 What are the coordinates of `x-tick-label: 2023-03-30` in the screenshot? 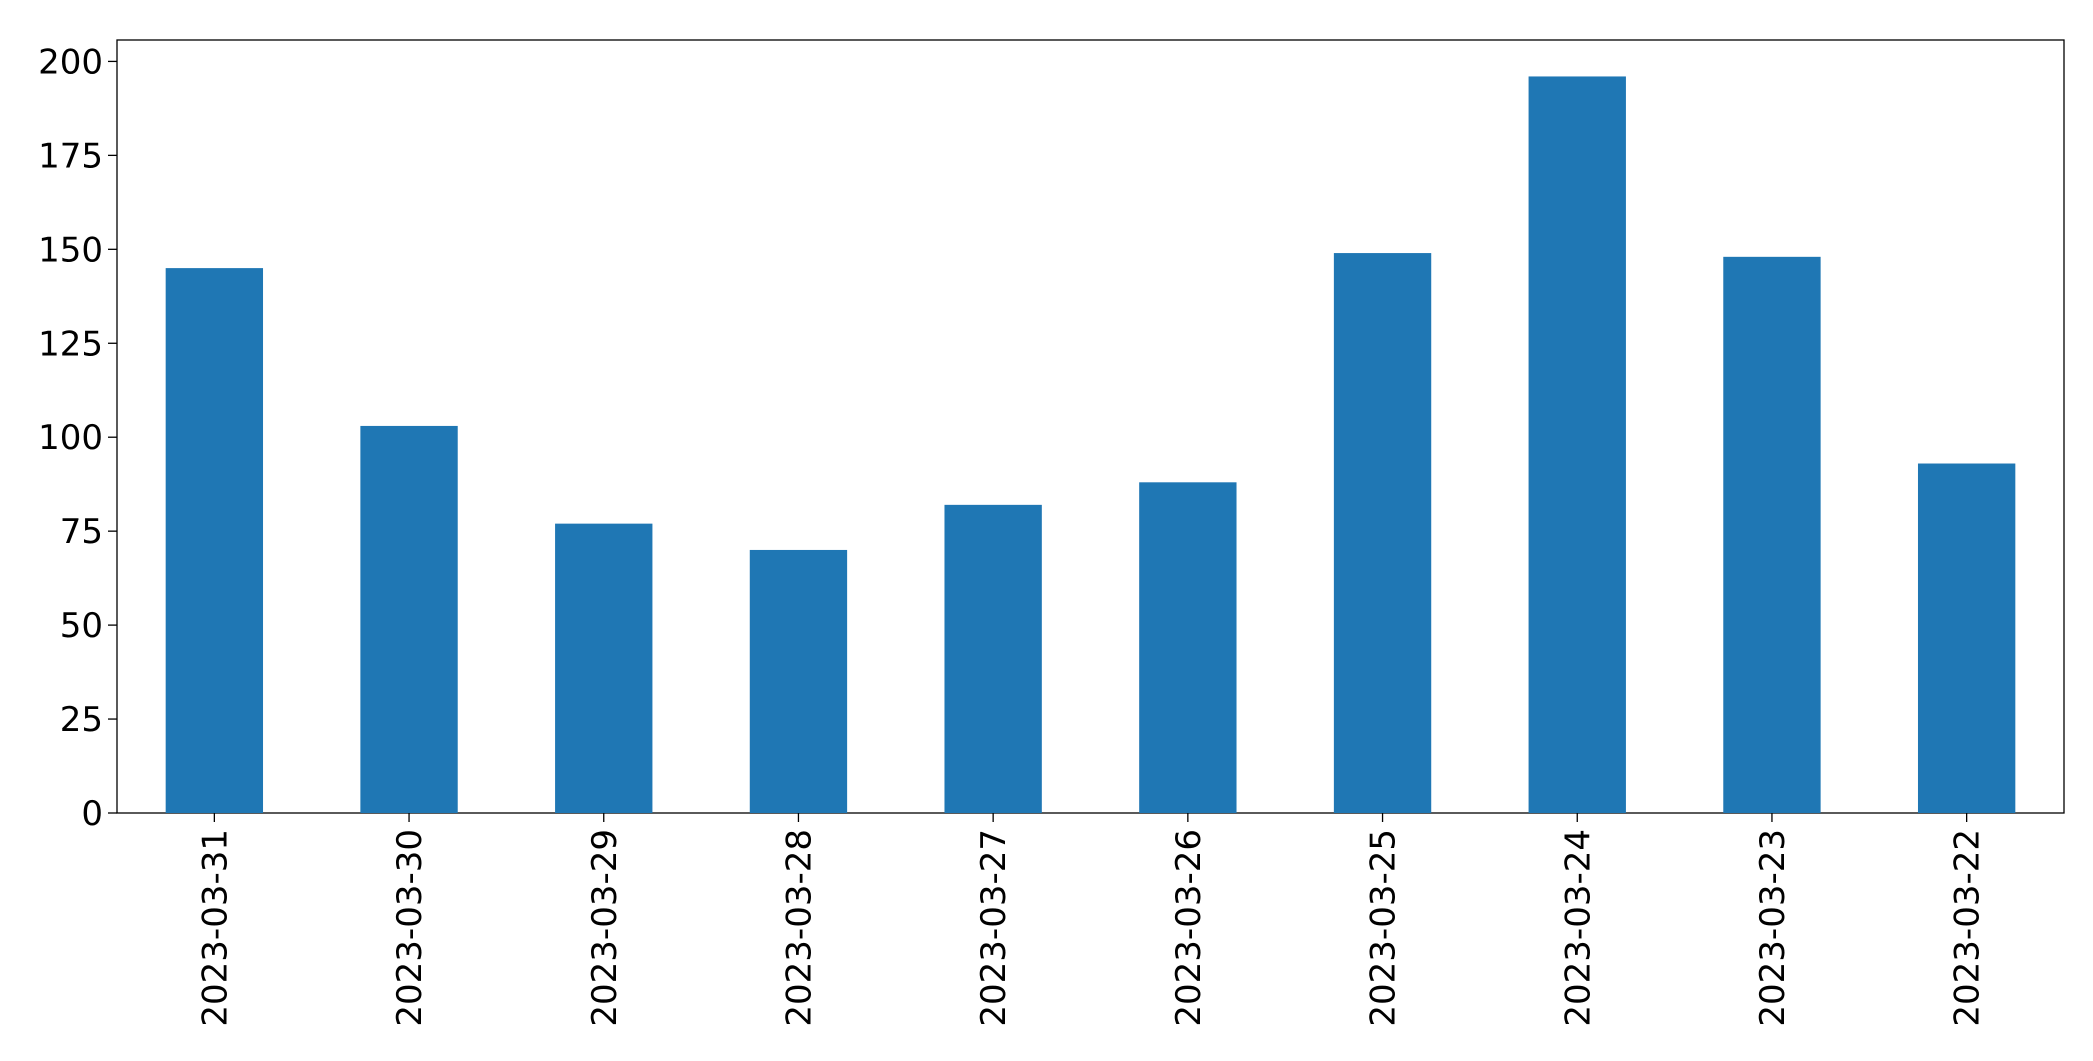 It's located at (410, 928).